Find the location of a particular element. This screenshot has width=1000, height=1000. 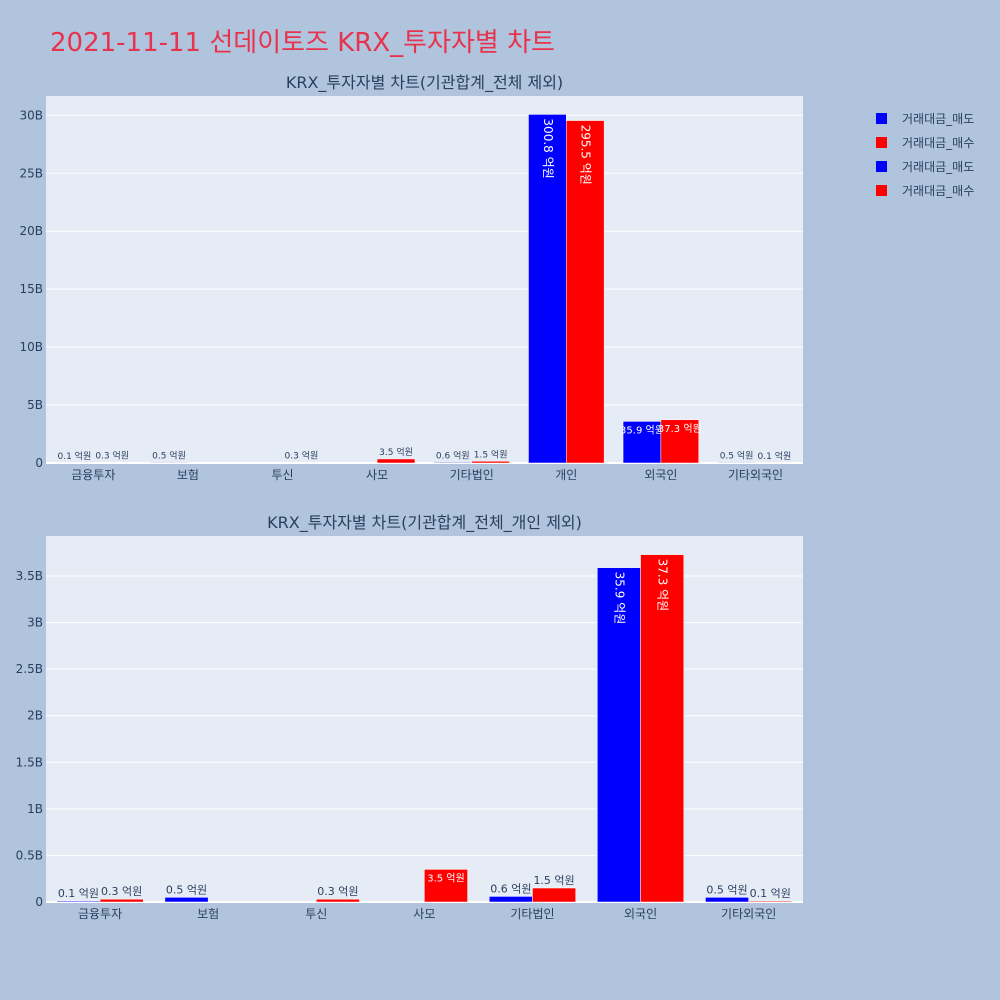

page-title: 2021-11-11 선데이토즈 KRX_투자자별 차트 is located at coordinates (302, 43).